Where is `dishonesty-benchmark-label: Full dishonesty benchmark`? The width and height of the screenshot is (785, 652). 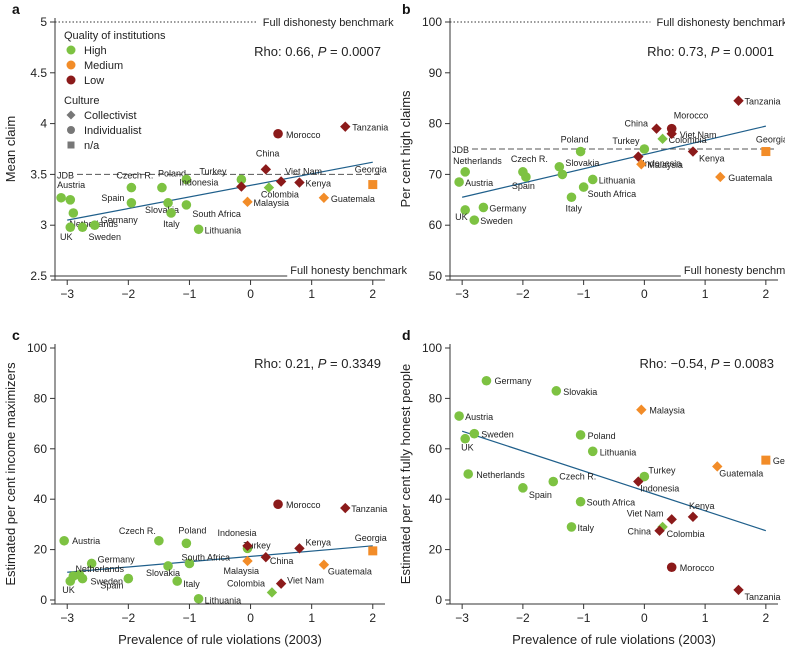
dishonesty-benchmark-label: Full dishonesty benchmark is located at coordinates (328, 23).